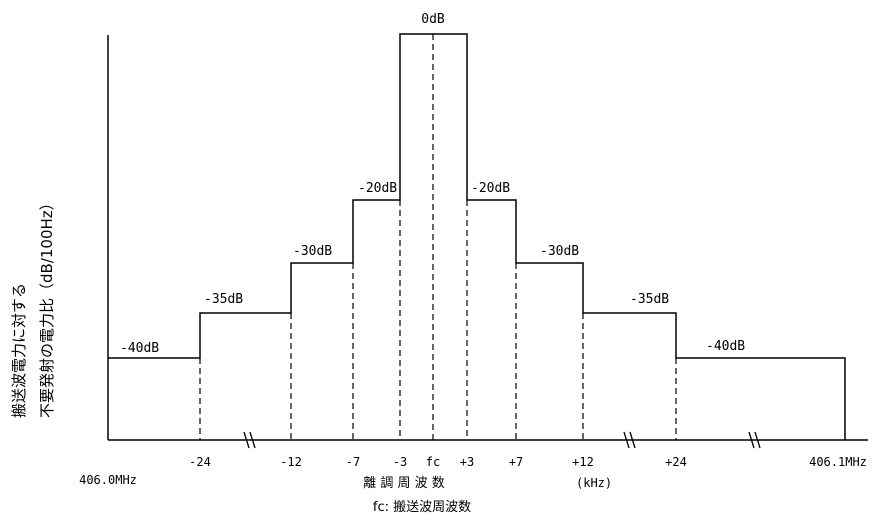  I want to click on tick-labels: -24 -12 -7 -3 fc +3 +7 +12 +24, so click(438, 462).